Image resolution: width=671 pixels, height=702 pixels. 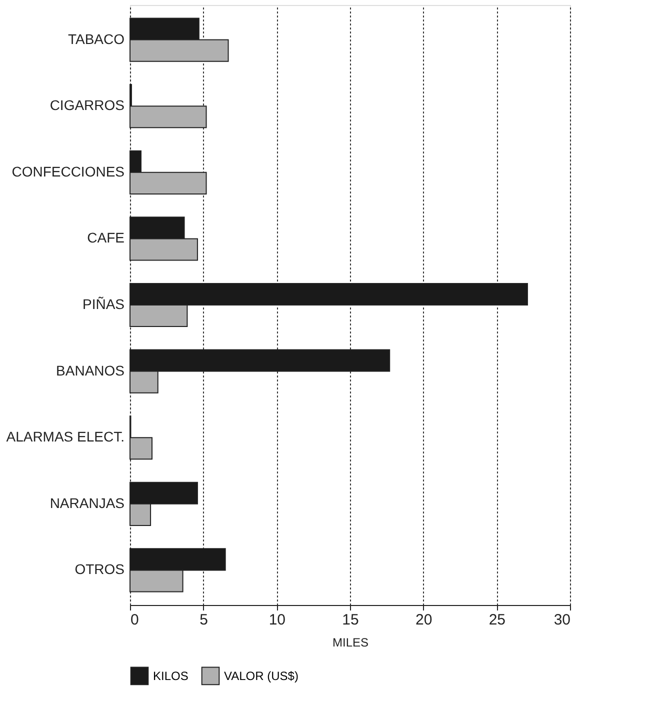 I want to click on y-tick-label: CIGARROS, so click(x=87, y=105).